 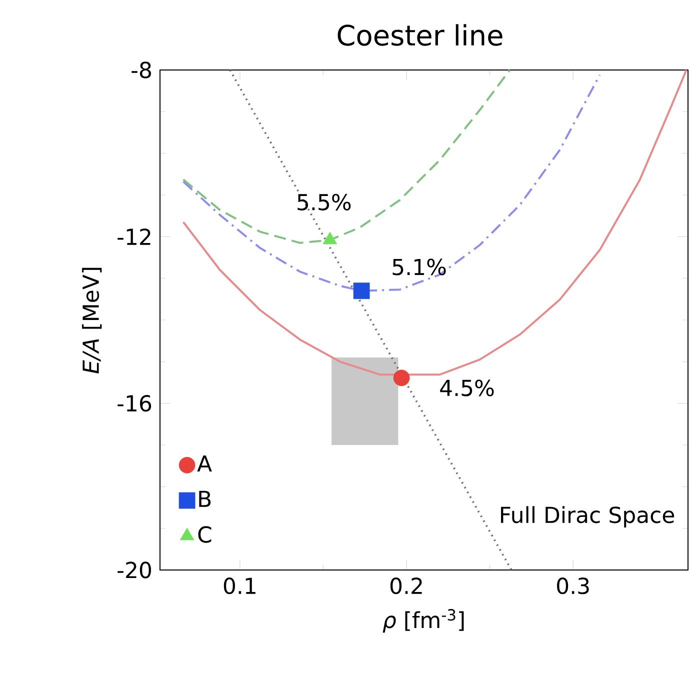 What do you see at coordinates (92, 321) in the screenshot?
I see `y-axis-title: E/A [MeV]` at bounding box center [92, 321].